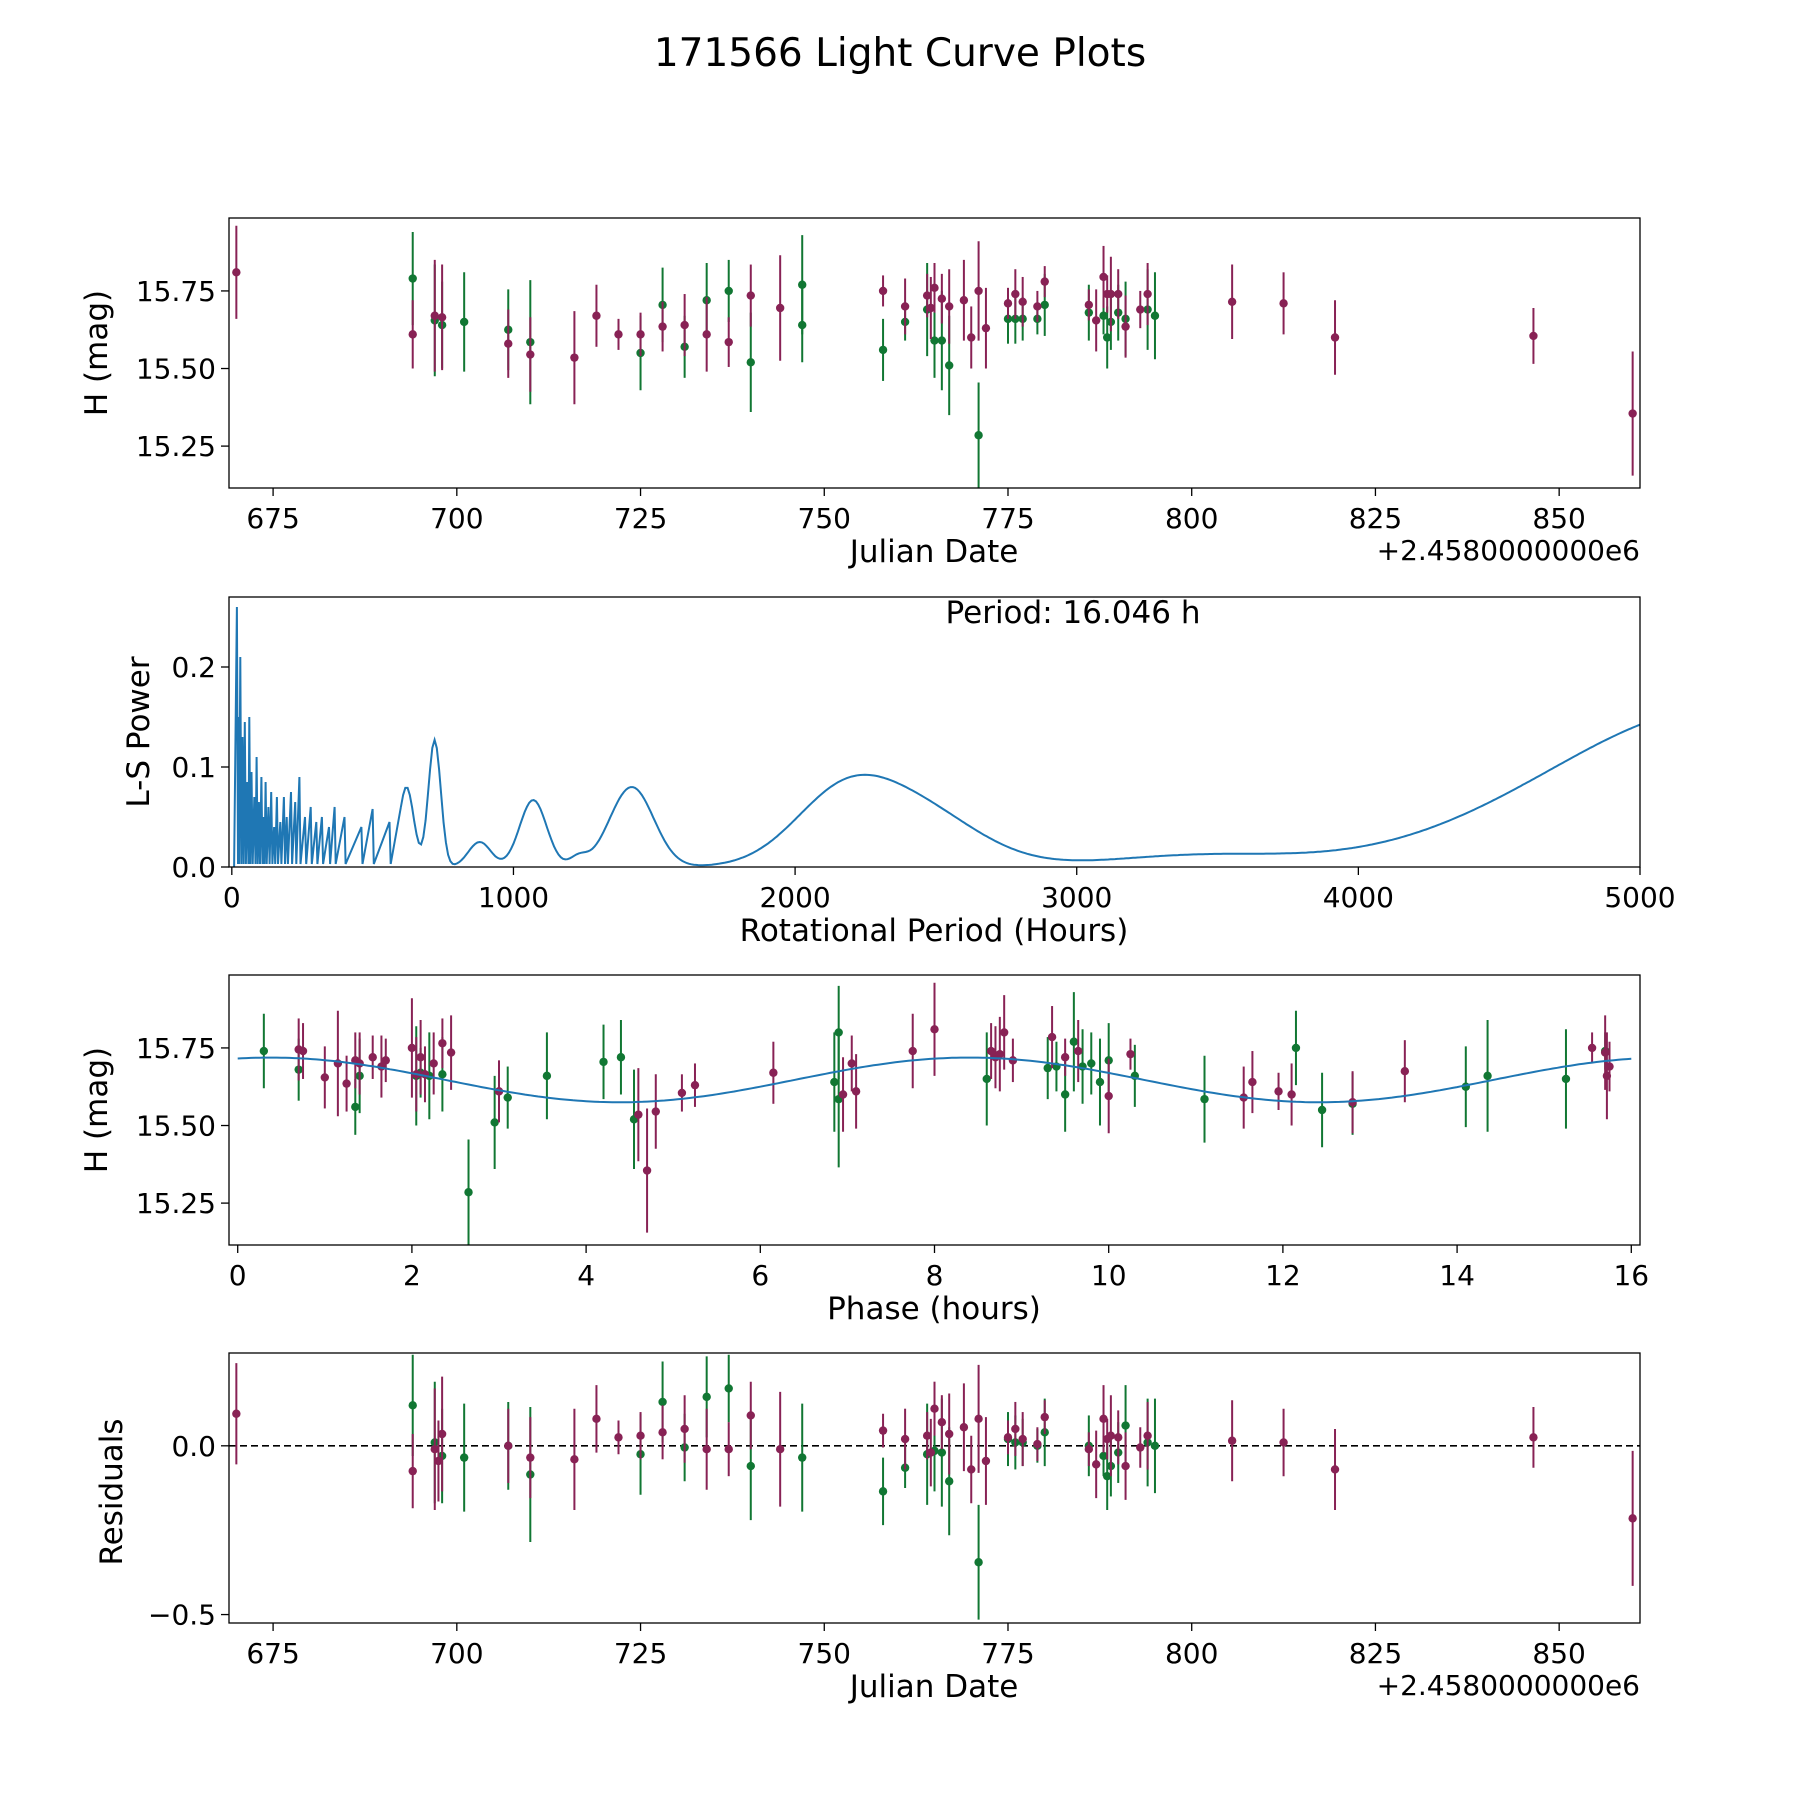 Image resolution: width=1800 pixels, height=1800 pixels. What do you see at coordinates (176, 369) in the screenshot?
I see `y-tick-label: 15.50` at bounding box center [176, 369].